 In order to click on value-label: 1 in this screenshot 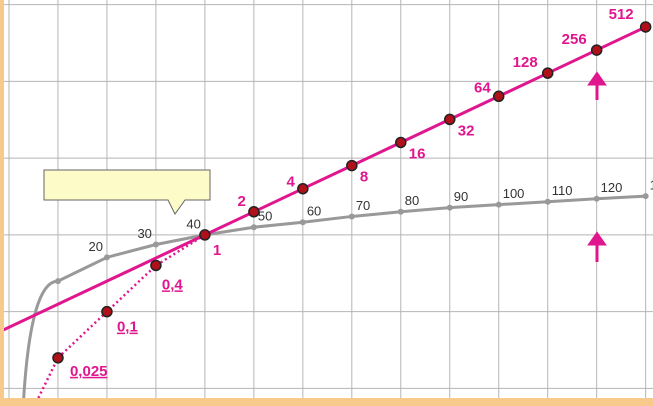, I will do `click(217, 250)`.